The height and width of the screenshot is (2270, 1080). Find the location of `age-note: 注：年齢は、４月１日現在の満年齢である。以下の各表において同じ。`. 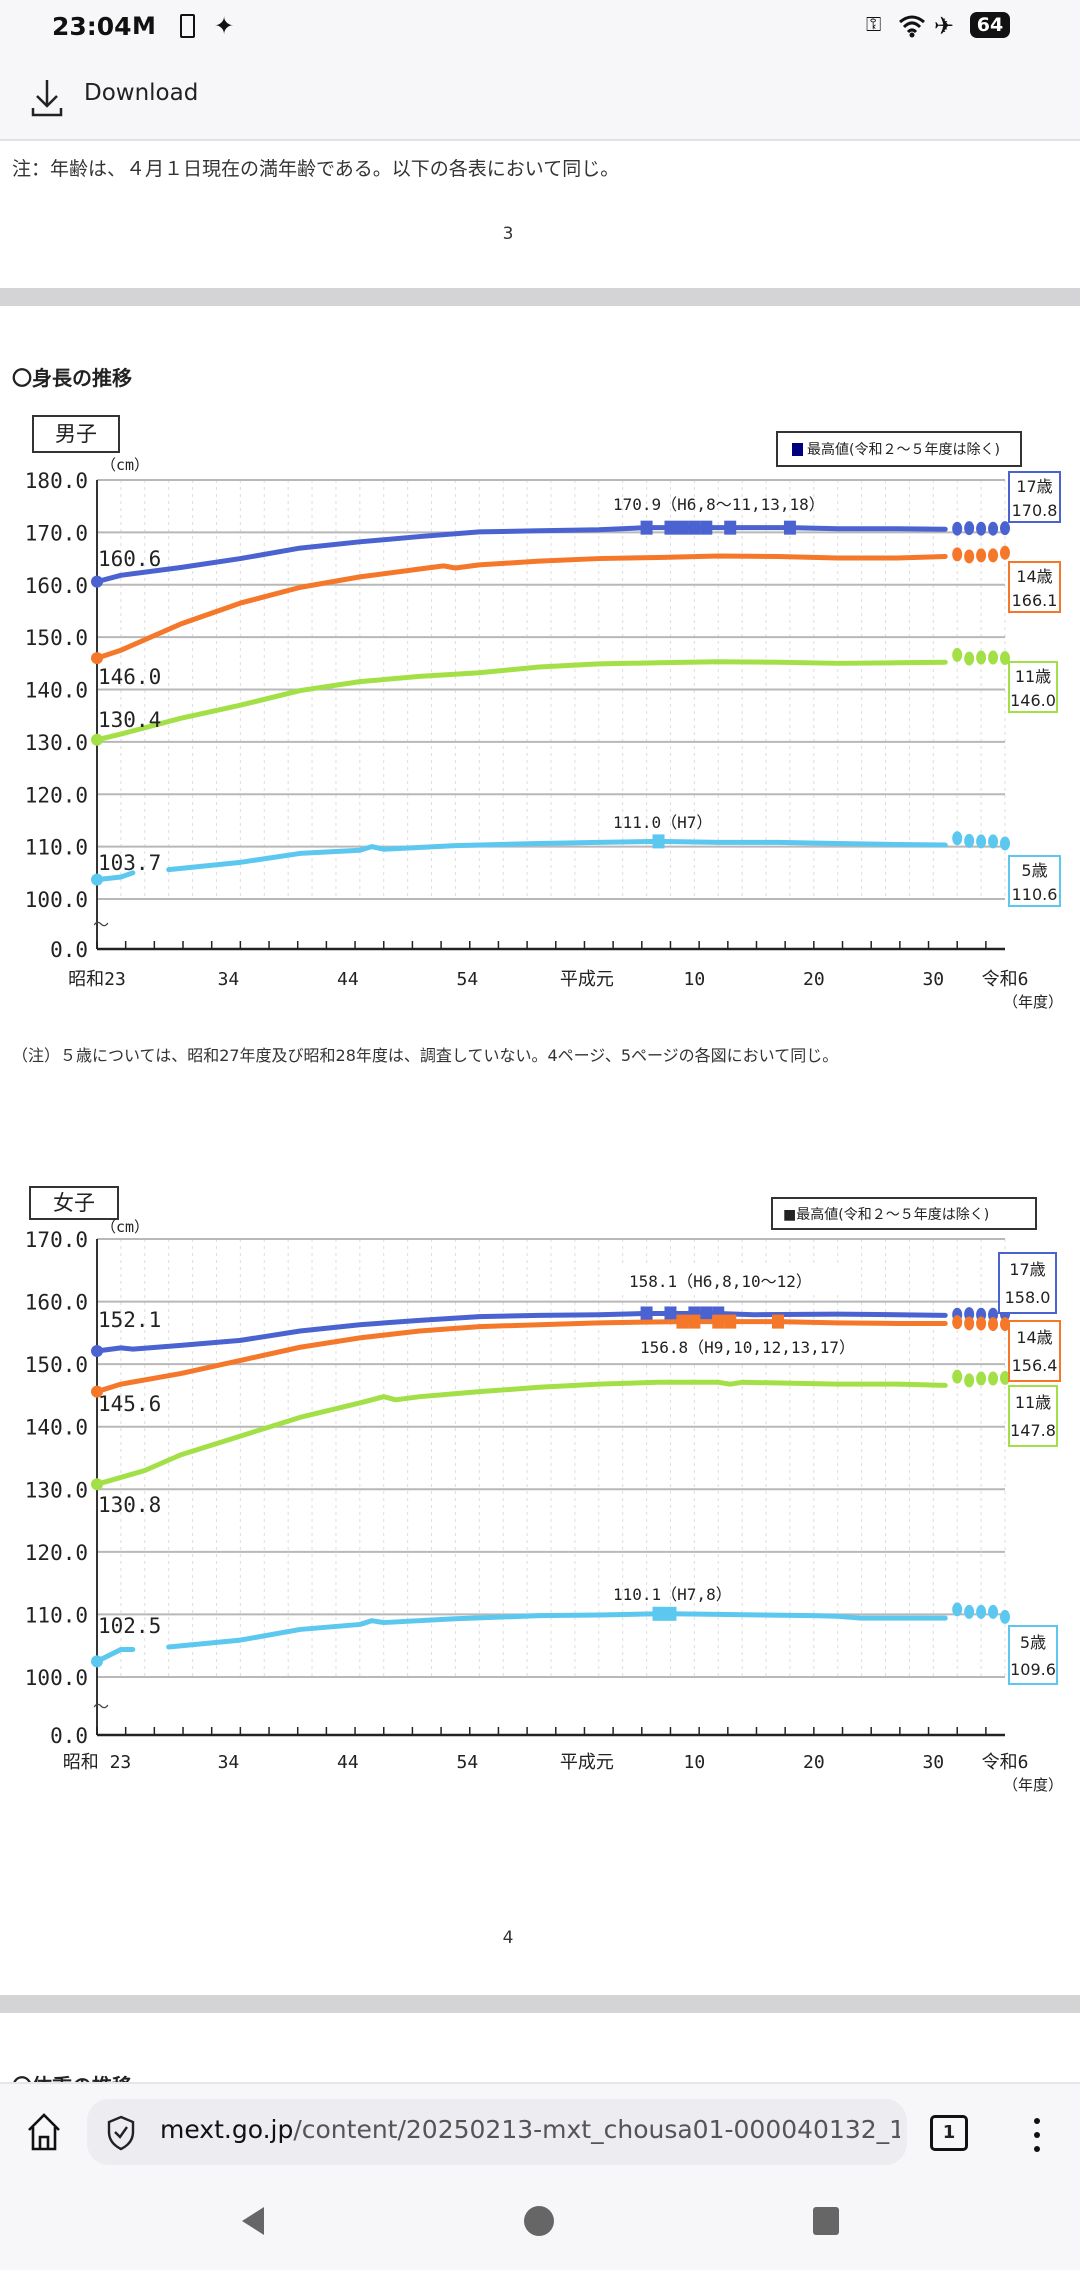

age-note: 注：年齢は、４月１日現在の満年齢である。以下の各表において同じ。 is located at coordinates (316, 169).